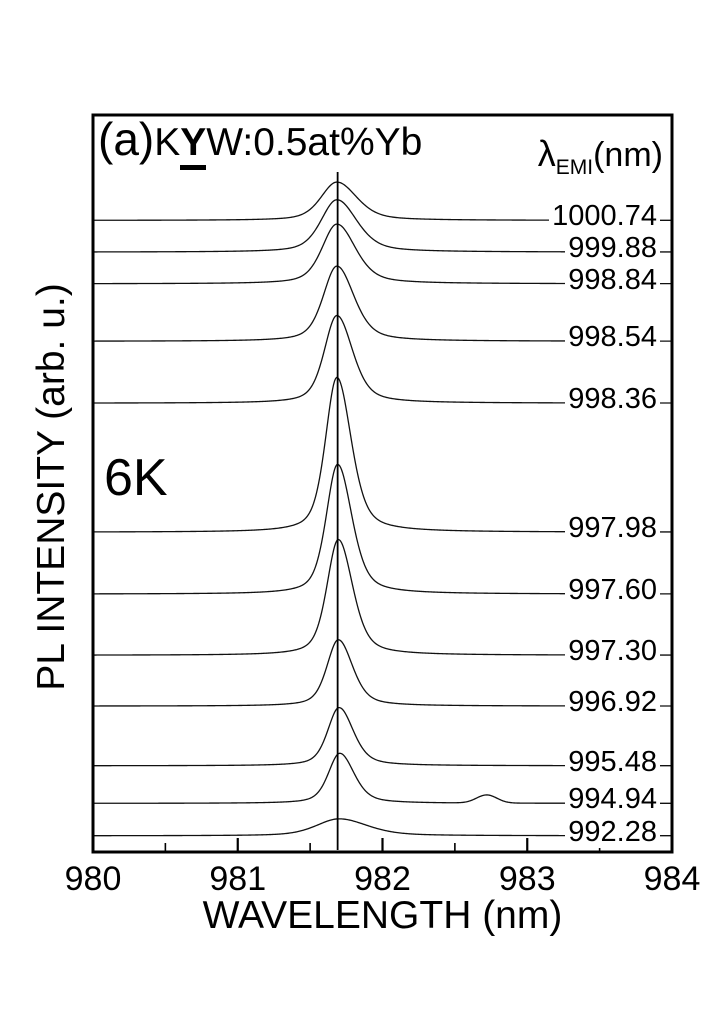 This screenshot has height=1024, width=715. Describe the element at coordinates (167, 142) in the screenshot. I see `title-text-k: K` at that location.